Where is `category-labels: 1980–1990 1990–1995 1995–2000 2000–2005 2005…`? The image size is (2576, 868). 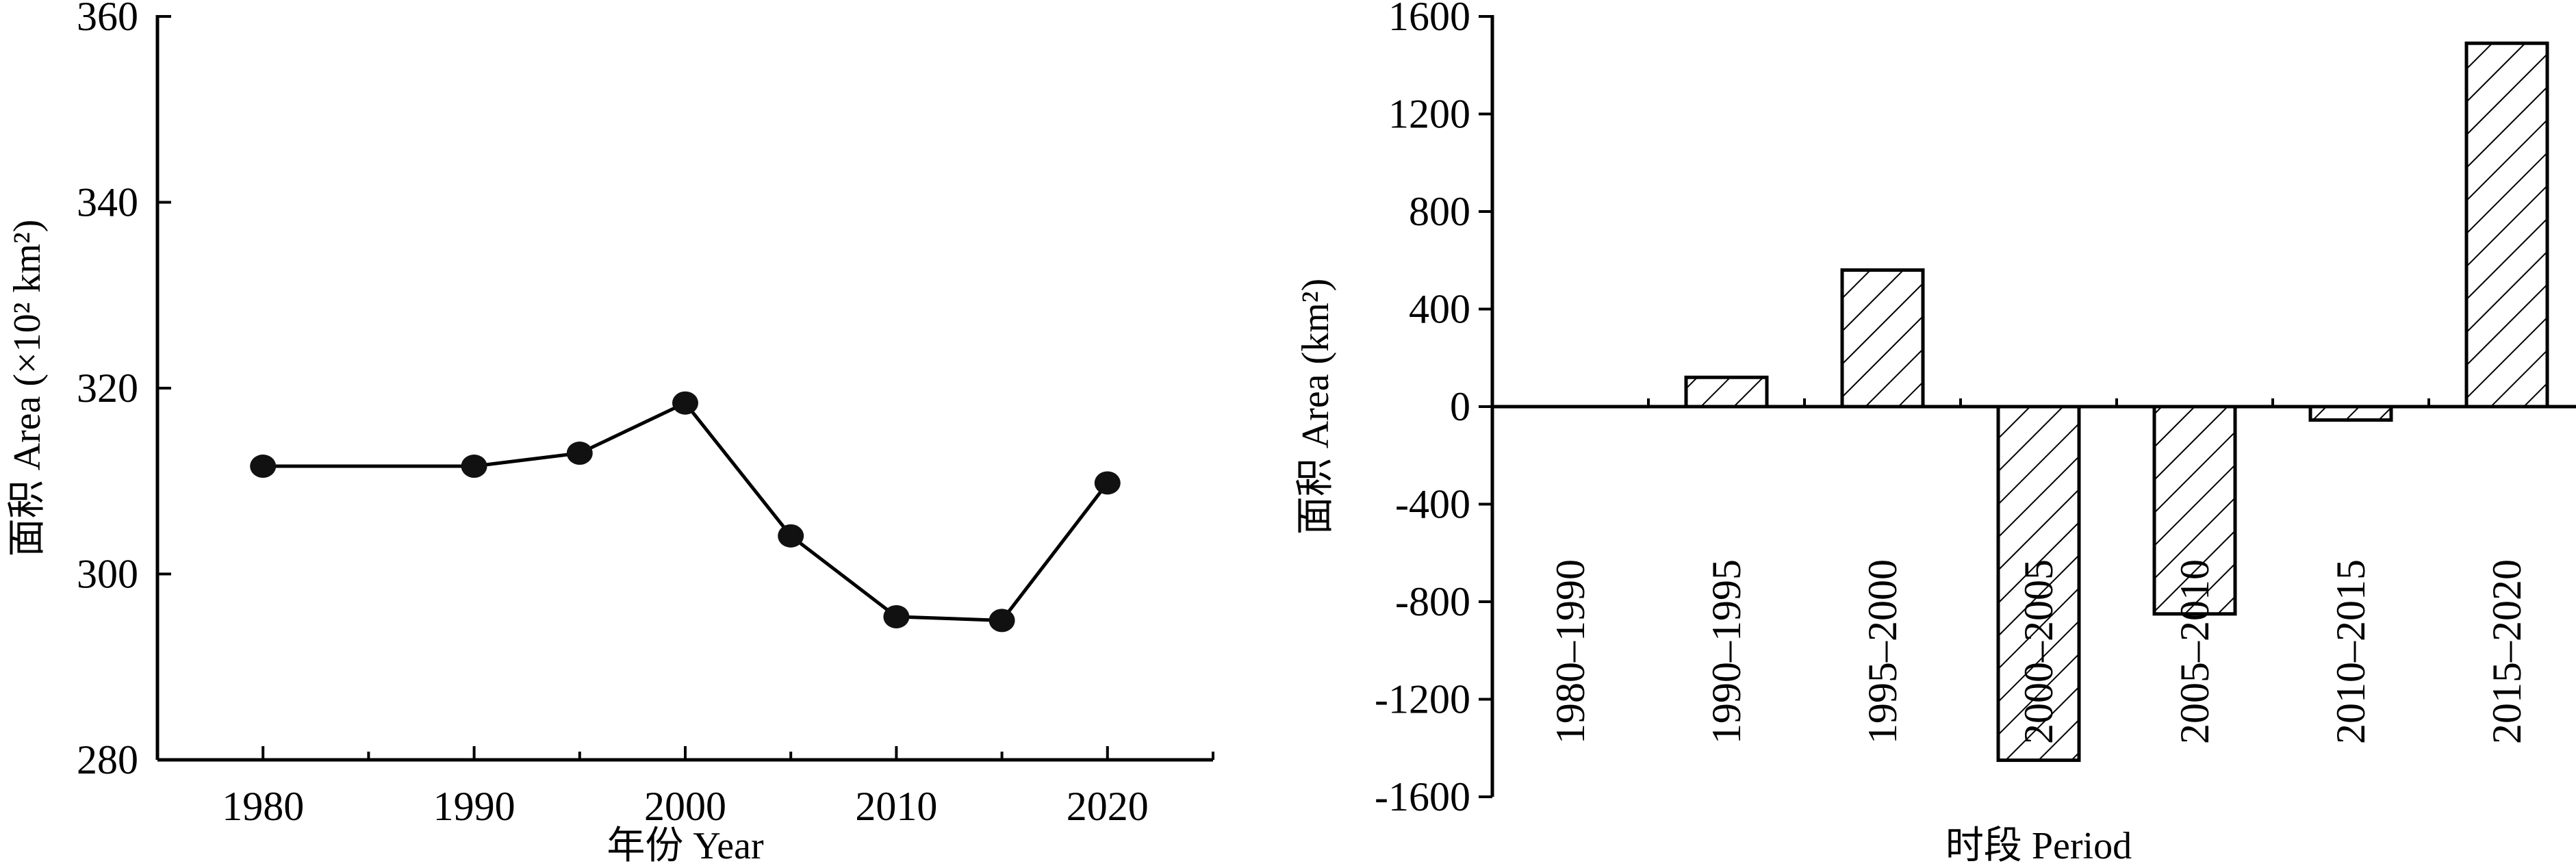
category-labels: 1980–1990 1990–1995 1995–2000 2000–2005 2005… is located at coordinates (2038, 651).